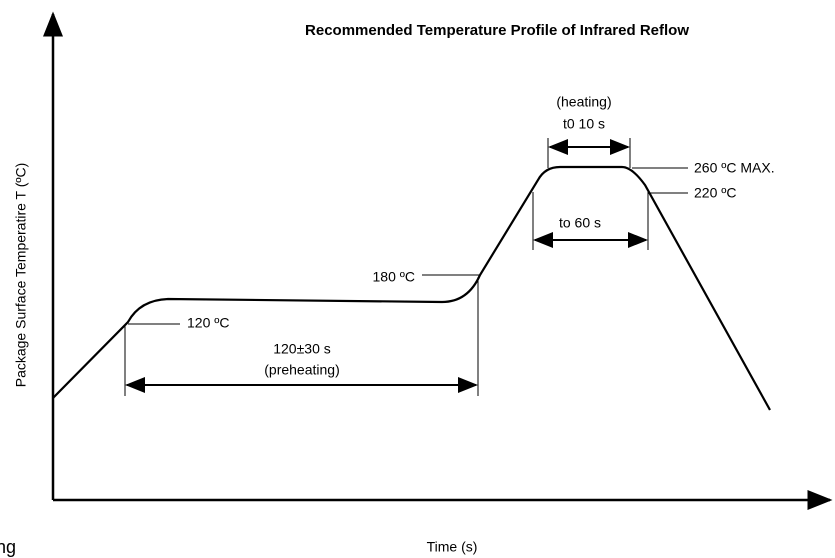 This screenshot has height=558, width=835. Describe the element at coordinates (715, 193) in the screenshot. I see `annotation: 220 ºC` at that location.